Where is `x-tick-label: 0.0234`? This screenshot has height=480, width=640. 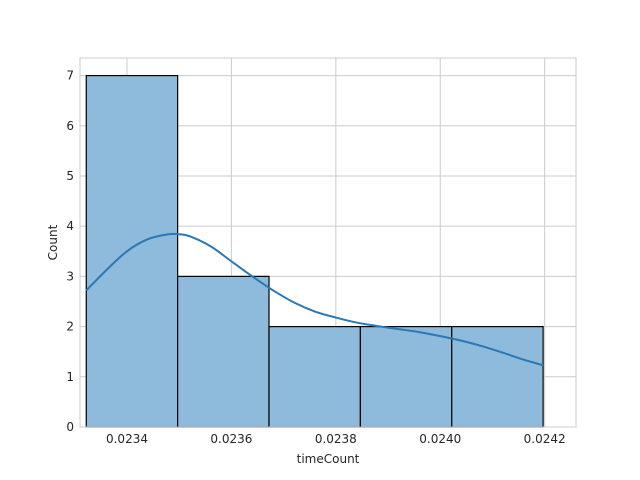
x-tick-label: 0.0234 is located at coordinates (127, 439).